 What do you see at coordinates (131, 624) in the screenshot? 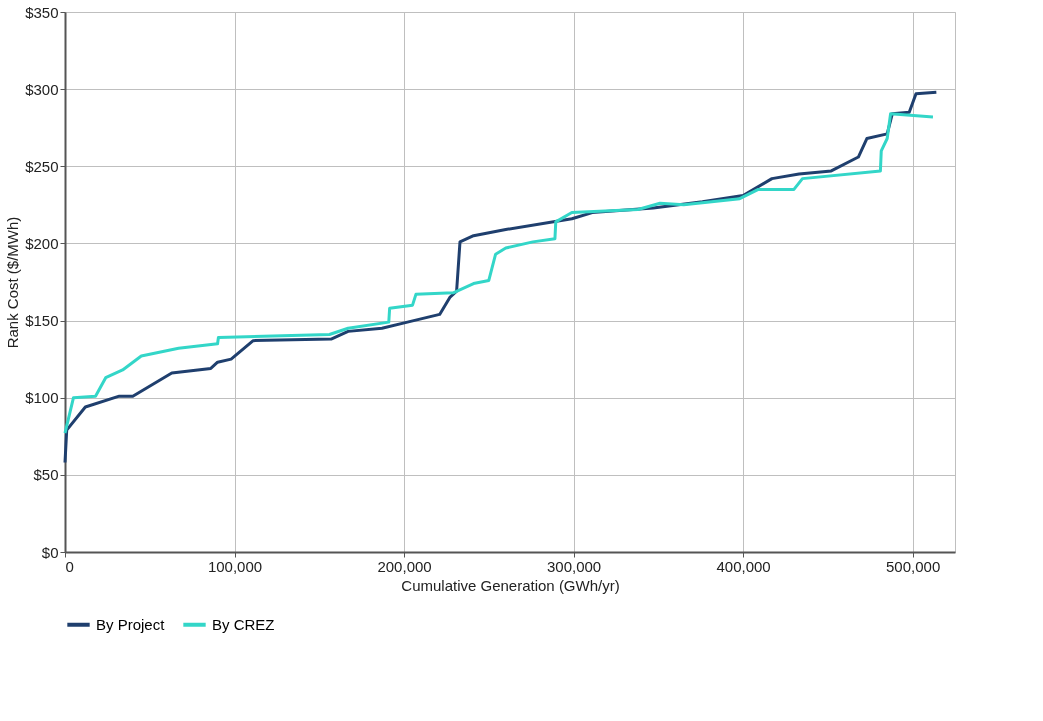
I see `legend-label: By Project` at bounding box center [131, 624].